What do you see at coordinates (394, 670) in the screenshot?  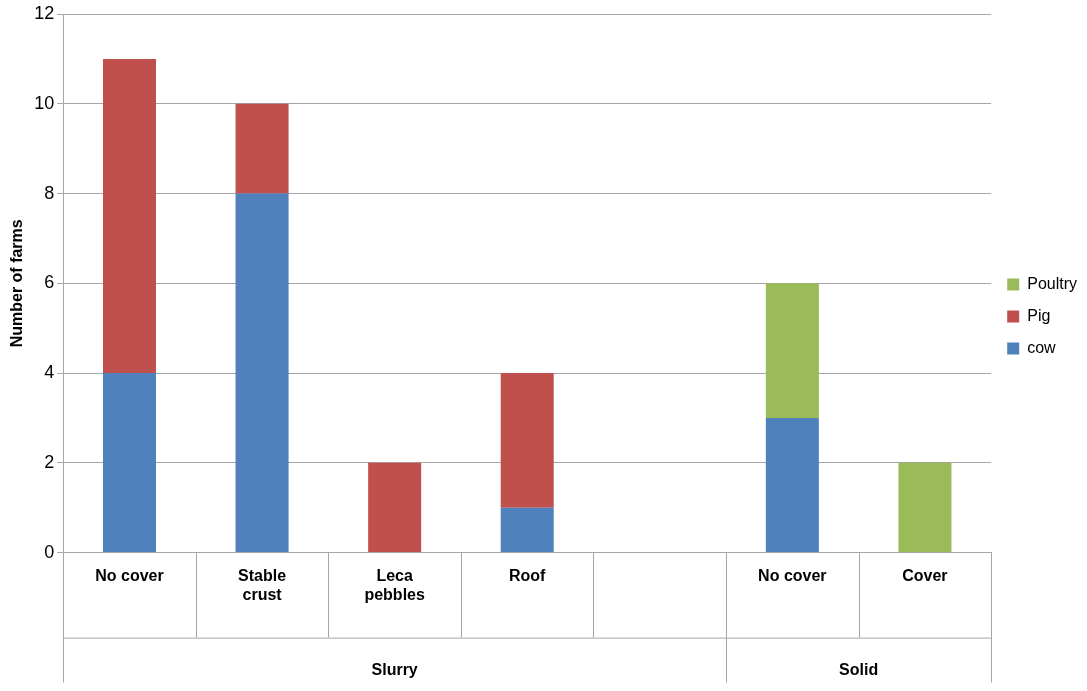 I see `text: Slurry` at bounding box center [394, 670].